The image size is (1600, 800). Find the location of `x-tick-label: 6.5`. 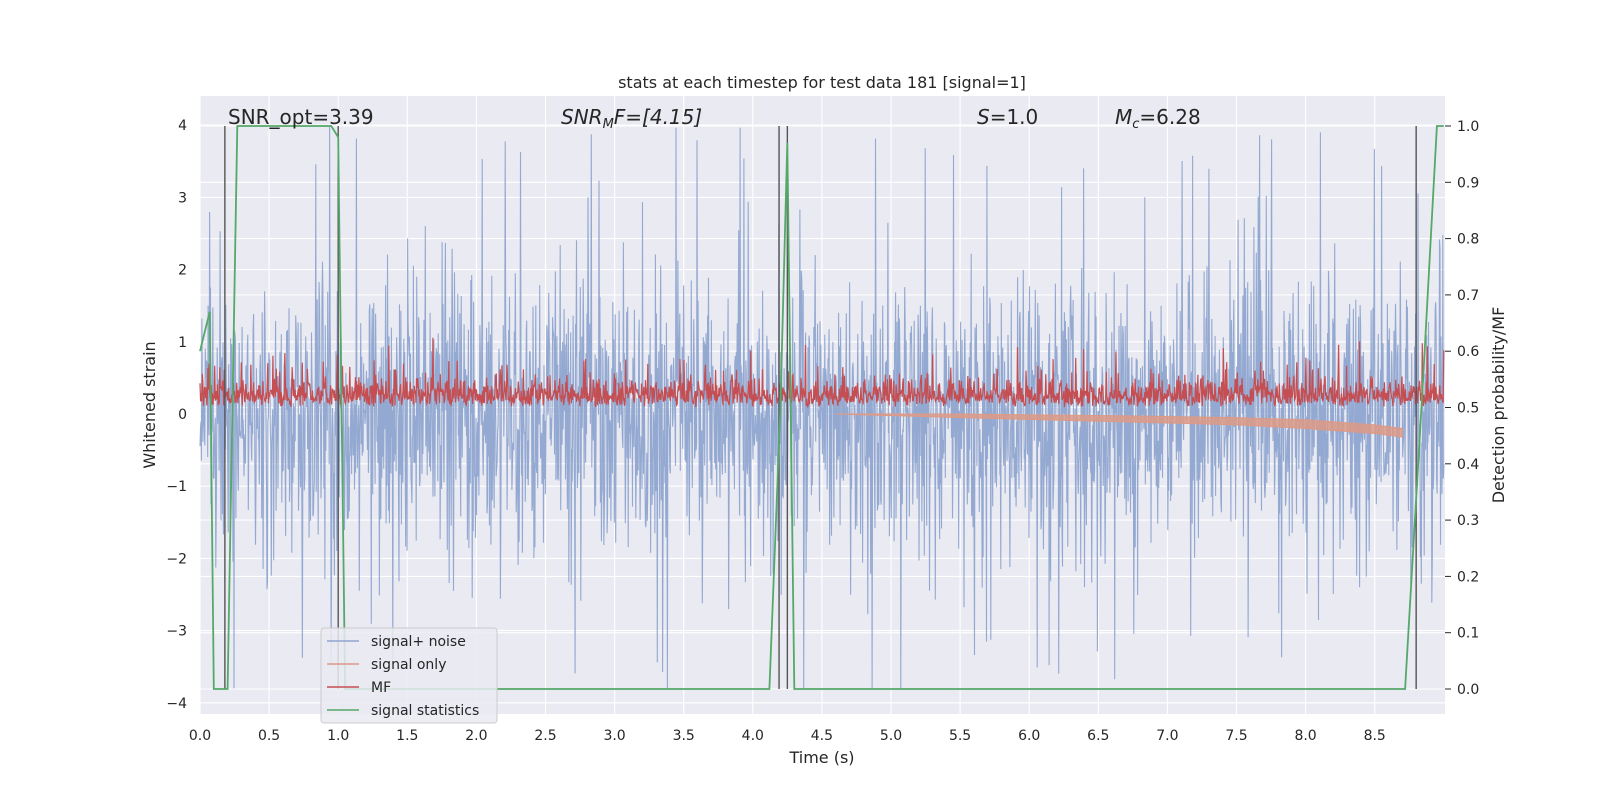

x-tick-label: 6.5 is located at coordinates (1098, 736).